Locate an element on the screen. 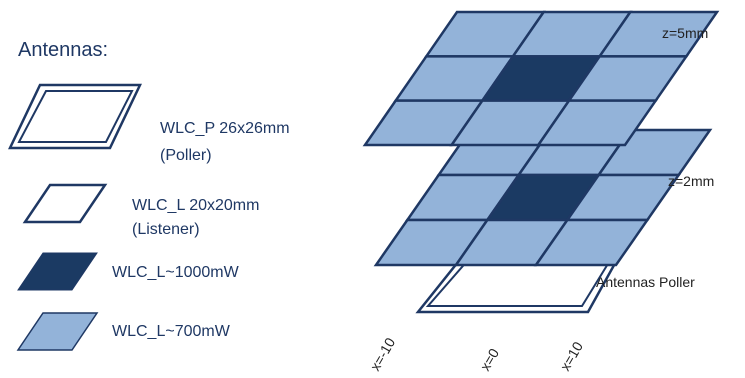 Image resolution: width=745 pixels, height=378 pixels. legend-1000mw-symbol is located at coordinates (57, 271).